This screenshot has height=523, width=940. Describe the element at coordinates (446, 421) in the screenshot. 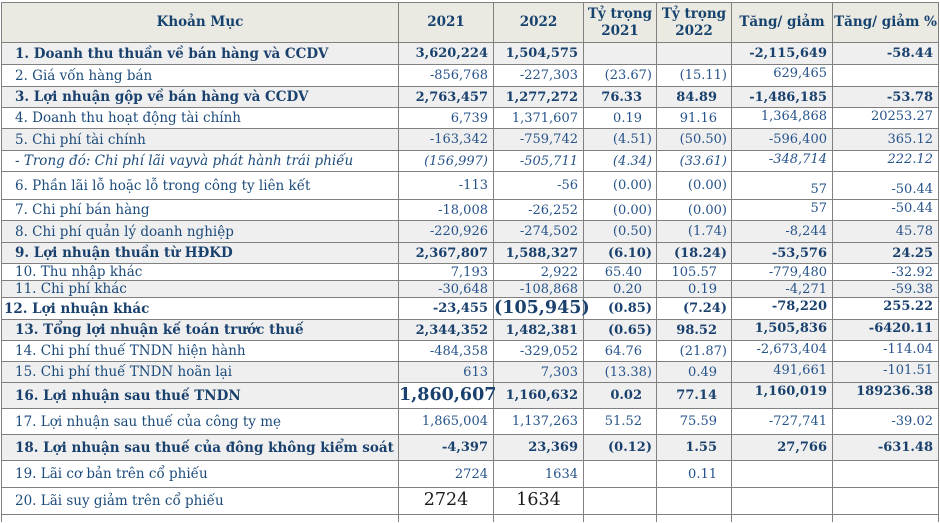

I see `cell-y2021: 1,865,004` at that location.